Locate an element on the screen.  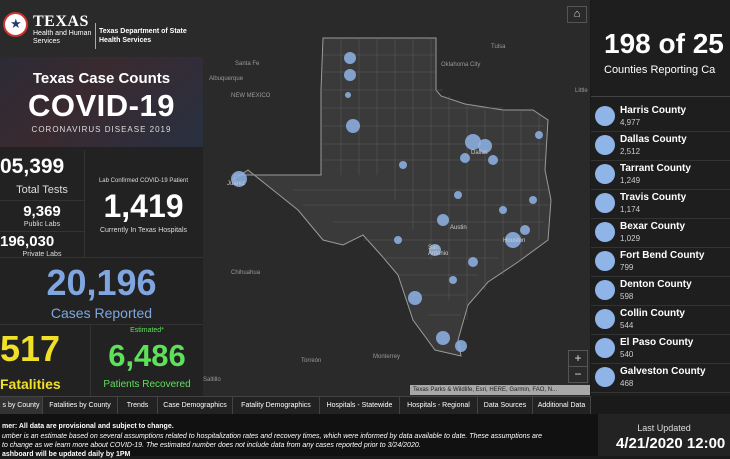
logo-divider is located at coordinates (95, 36).